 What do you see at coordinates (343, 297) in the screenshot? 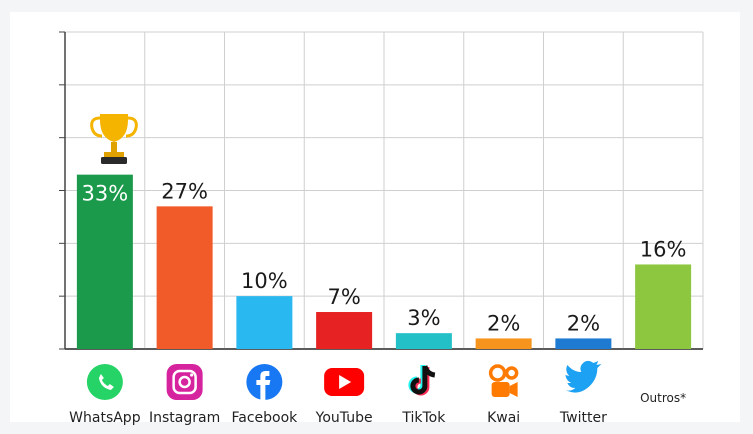
I see `value-label: 7%` at bounding box center [343, 297].